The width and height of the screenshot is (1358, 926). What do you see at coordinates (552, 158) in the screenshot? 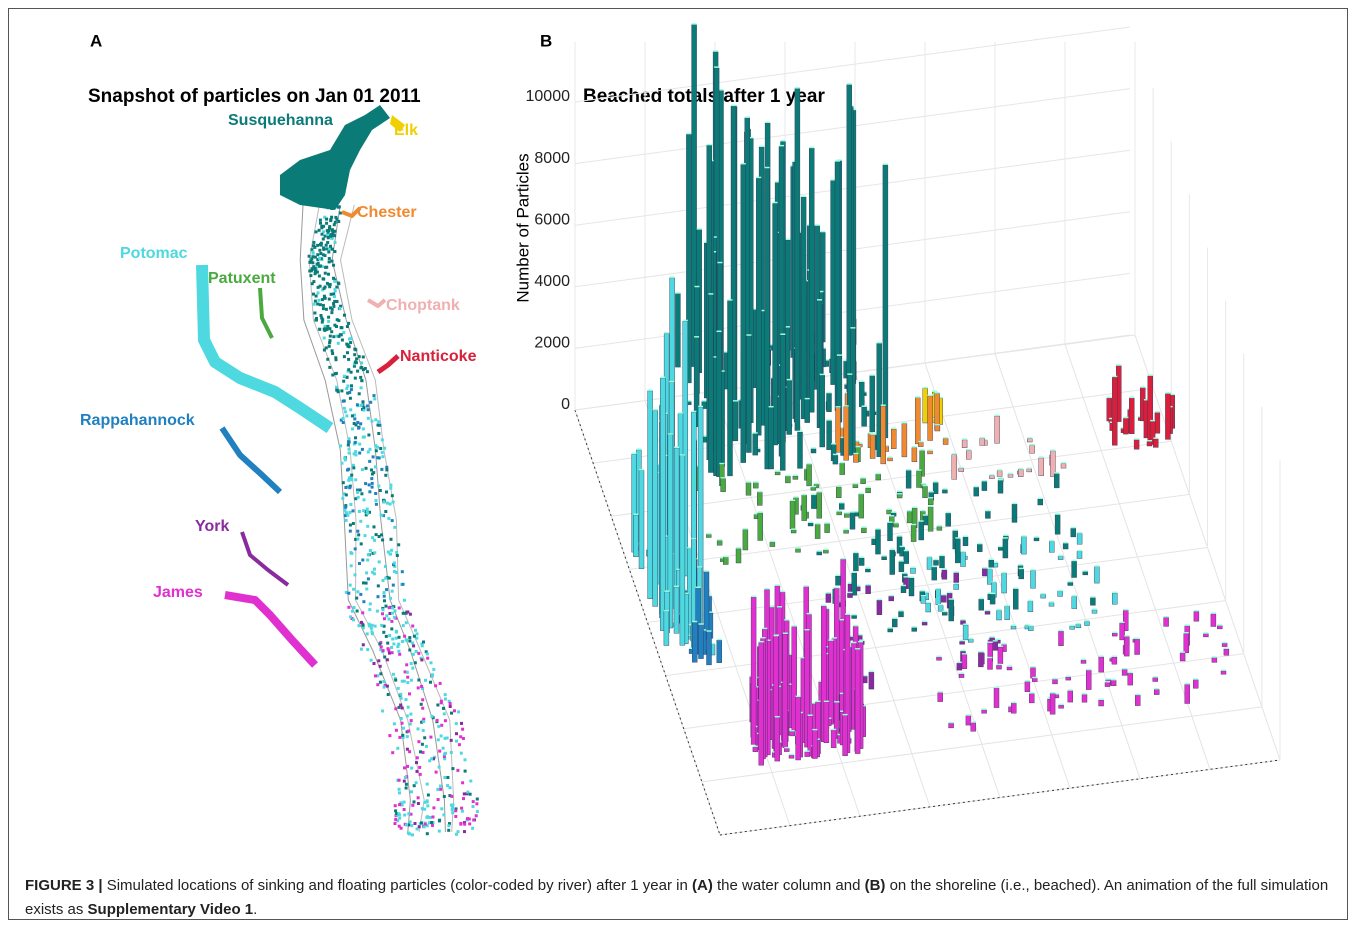
I see `z-tick-label: 8000` at bounding box center [552, 158].